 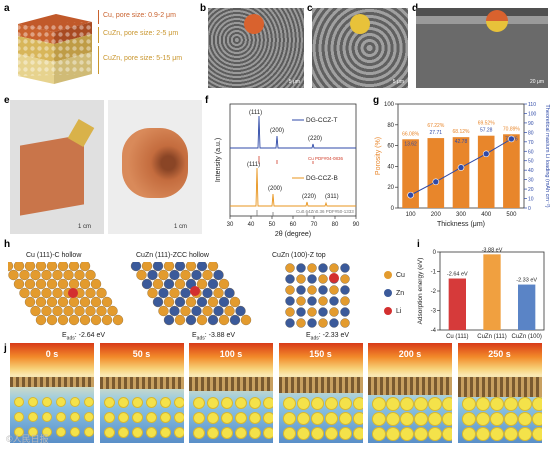 What do you see at coordinates (388, 293) in the screenshot?
I see `zn-atom-icon` at bounding box center [388, 293].